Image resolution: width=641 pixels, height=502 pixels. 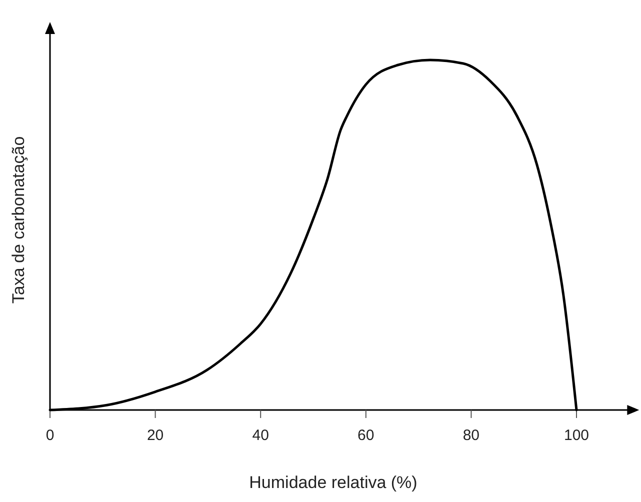 I want to click on x-tick-label: 0, so click(x=50, y=435).